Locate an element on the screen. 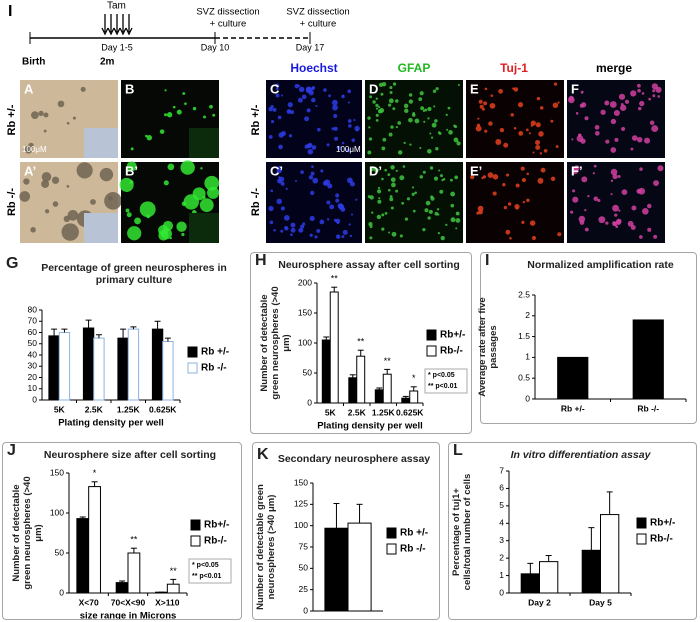 This screenshot has height=622, width=700. panel-letter: I is located at coordinates (10, 11).